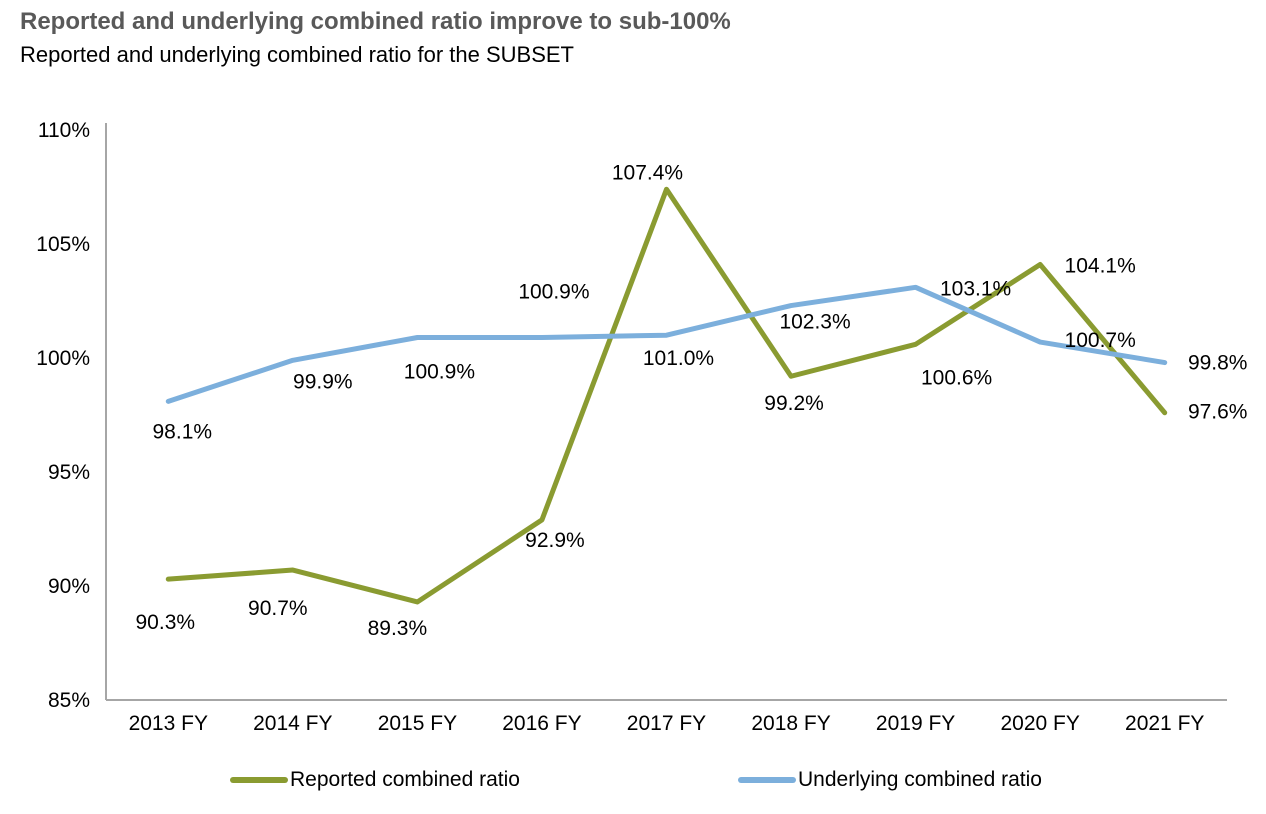 The width and height of the screenshot is (1266, 814). What do you see at coordinates (915, 723) in the screenshot?
I see `x-tick-label: 2019 FY` at bounding box center [915, 723].